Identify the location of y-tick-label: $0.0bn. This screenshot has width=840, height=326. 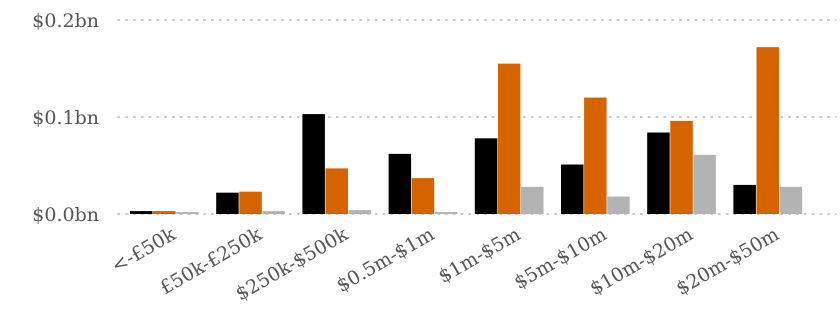
(65, 215).